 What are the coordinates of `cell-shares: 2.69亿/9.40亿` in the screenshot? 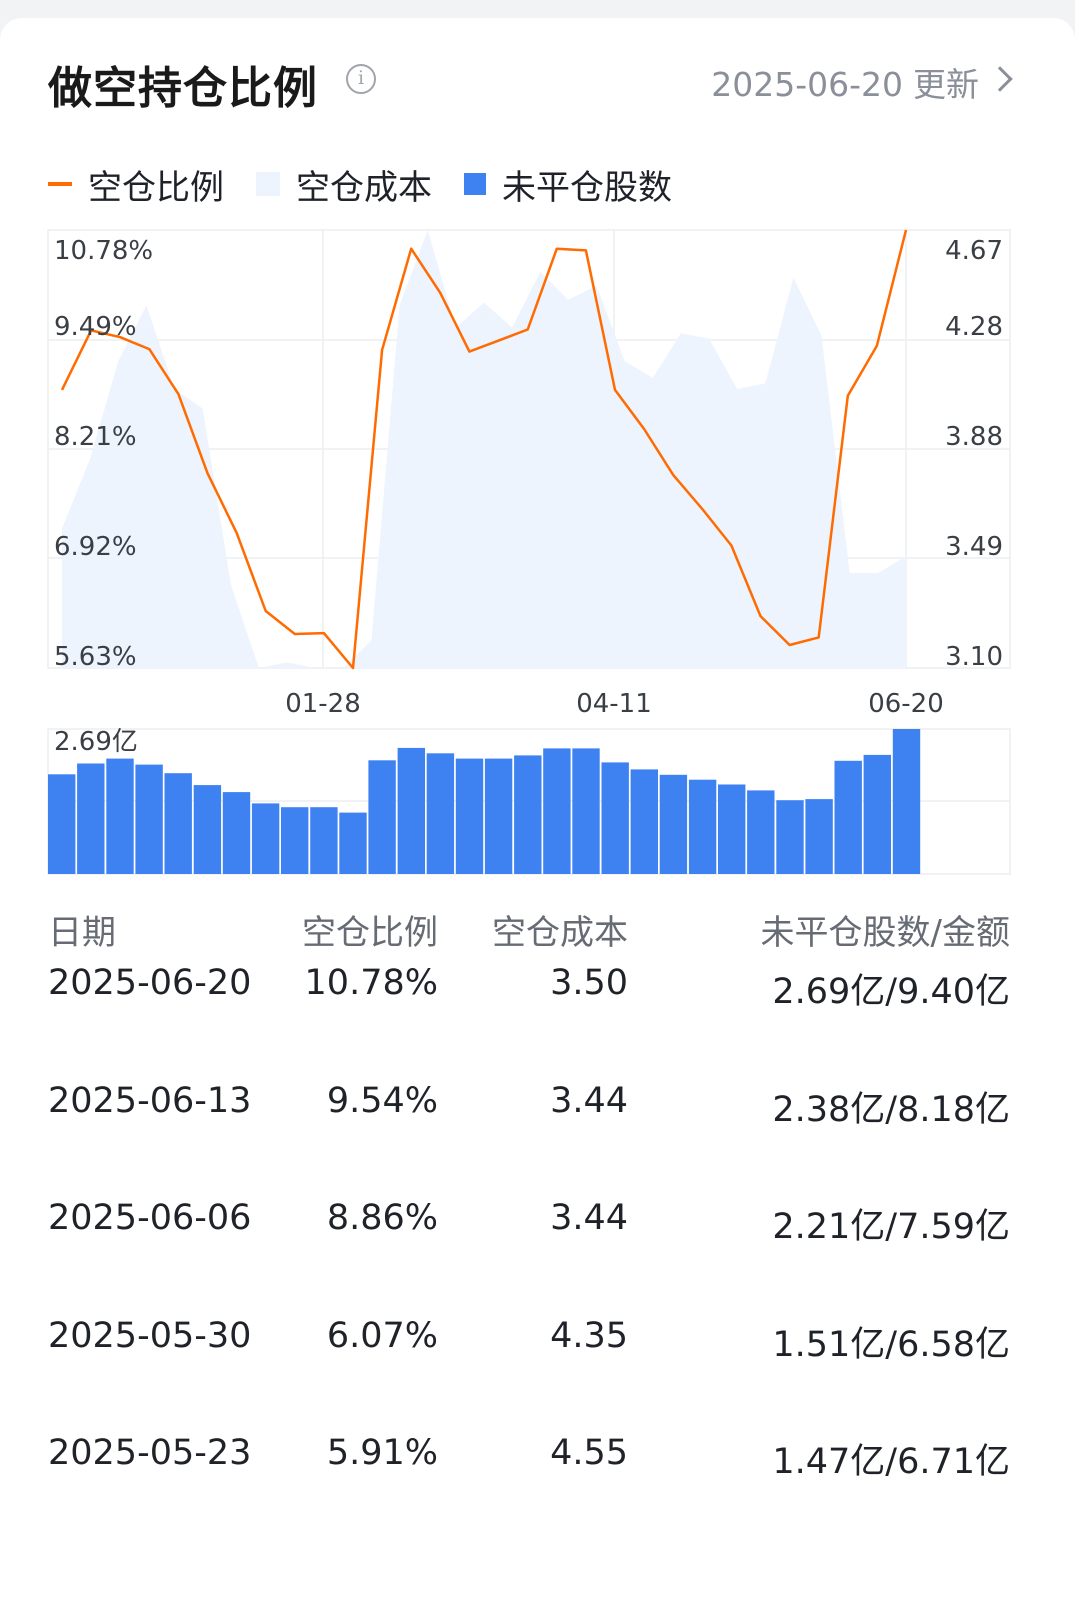 It's located at (891, 992).